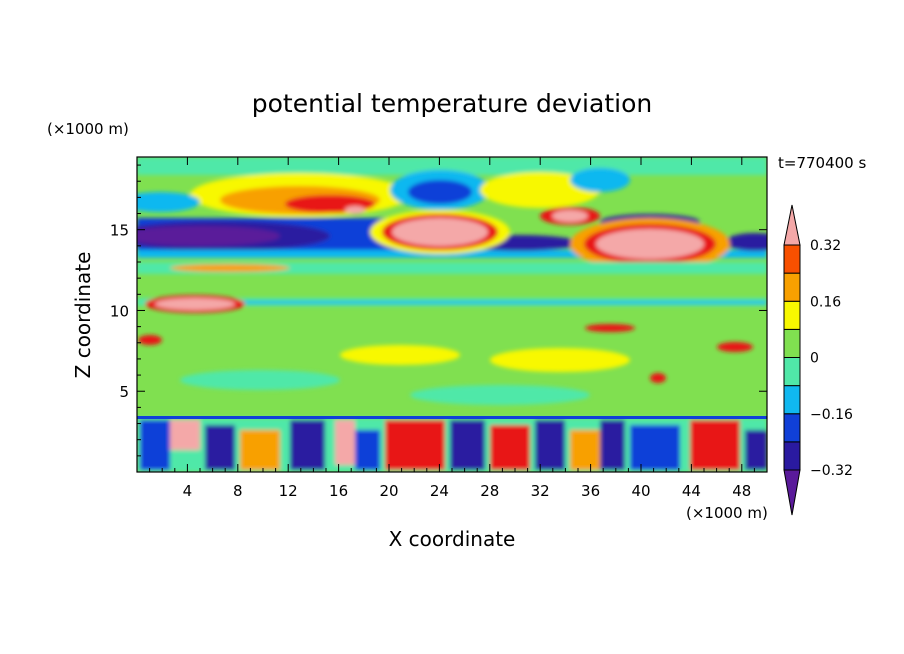 This screenshot has height=654, width=904. Describe the element at coordinates (388, 491) in the screenshot. I see `x-tick-label: 20` at that location.